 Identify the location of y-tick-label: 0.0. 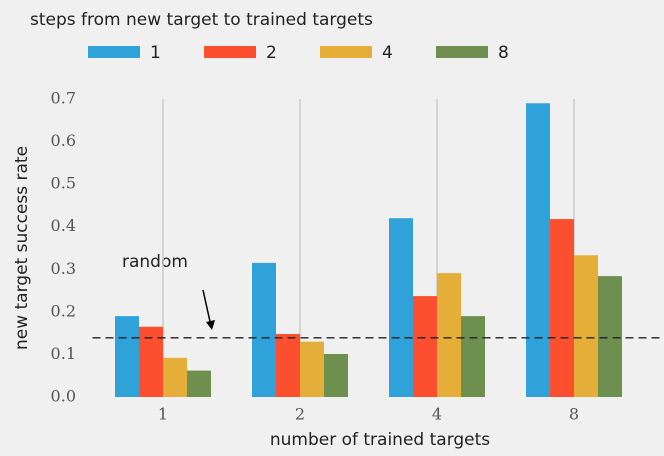
(63, 396).